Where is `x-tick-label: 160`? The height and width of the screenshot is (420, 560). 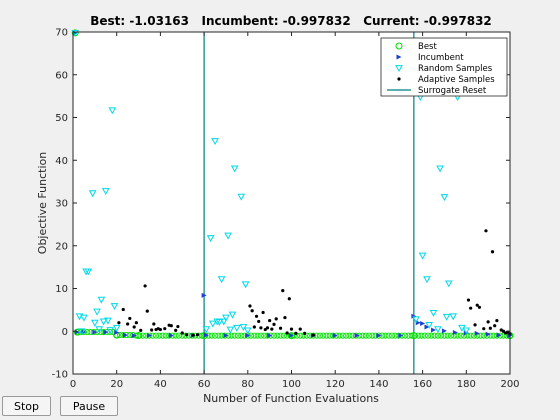
x-tick-label: 160 is located at coordinates (422, 384).